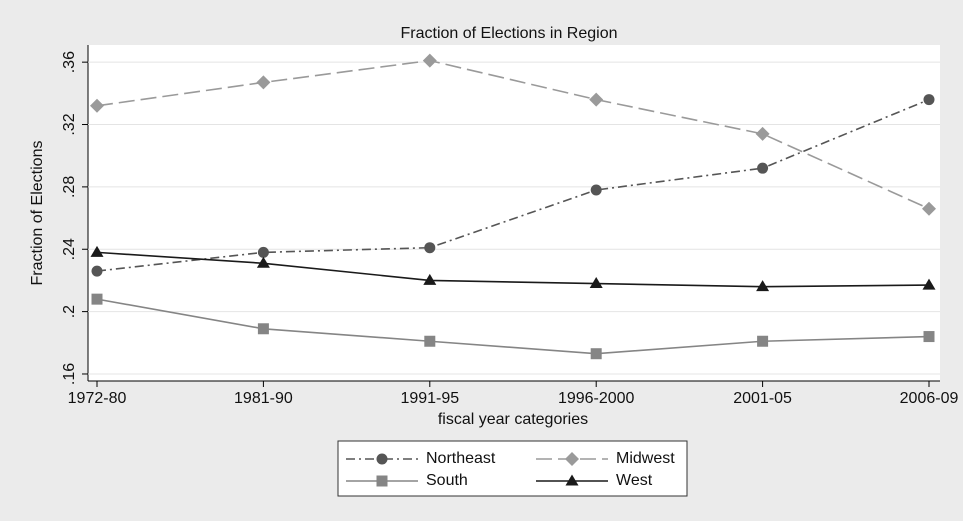 The height and width of the screenshot is (521, 963). What do you see at coordinates (447, 480) in the screenshot?
I see `legend-label: South` at bounding box center [447, 480].